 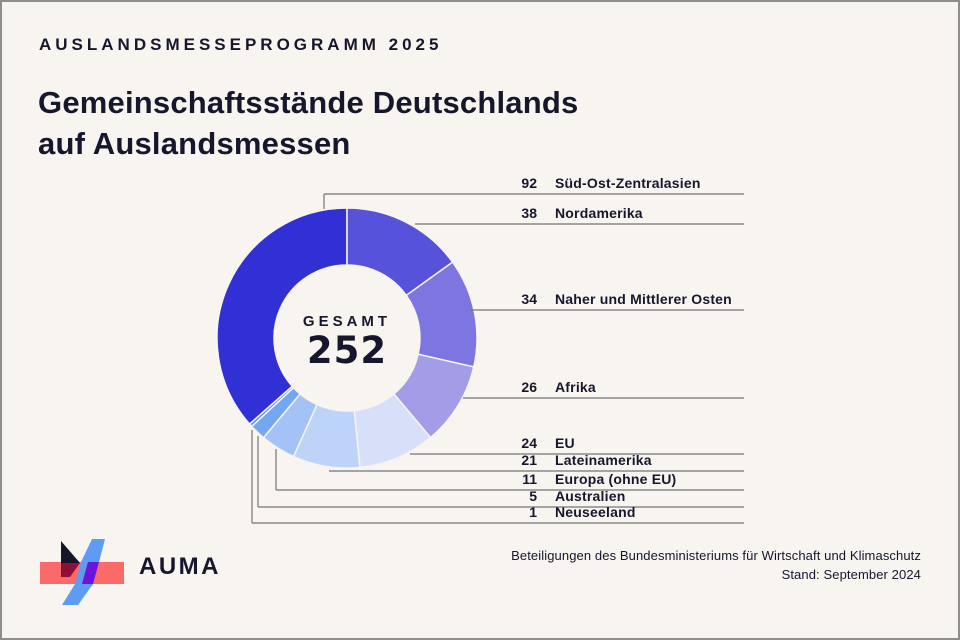 I want to click on donut-chart, so click(x=347, y=338).